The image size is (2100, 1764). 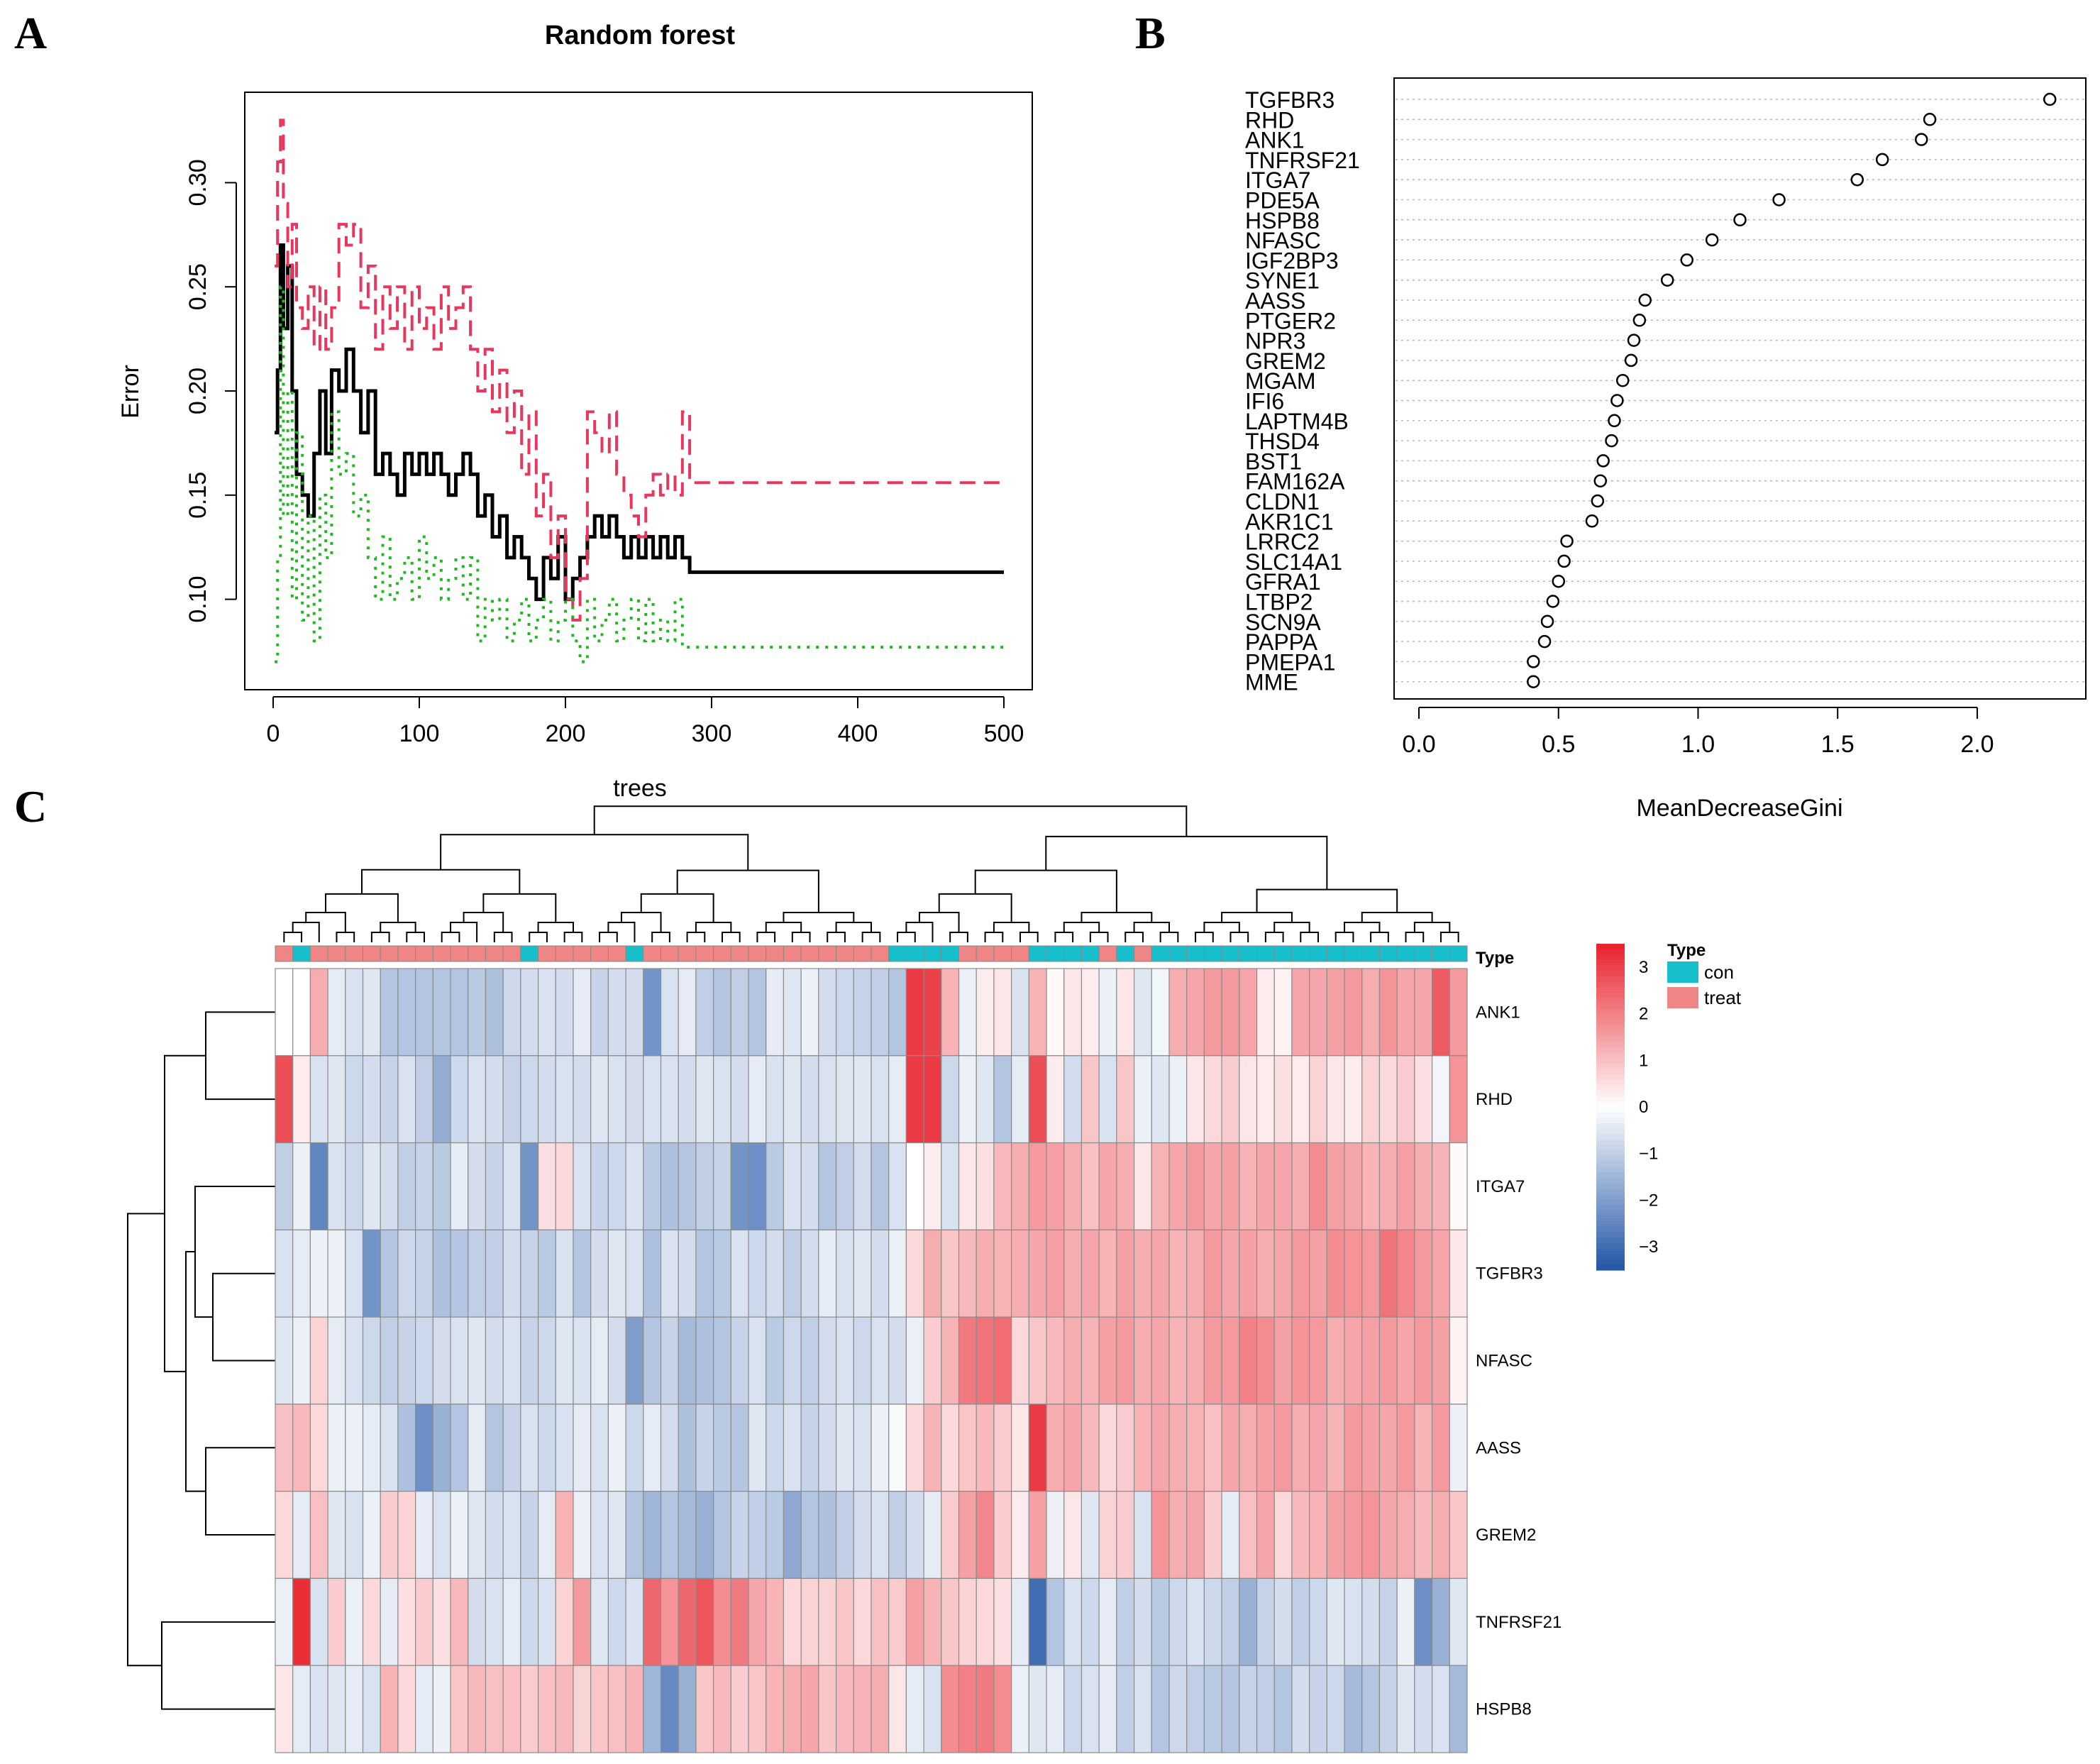 I want to click on series-line-treat, so click(x=639, y=370).